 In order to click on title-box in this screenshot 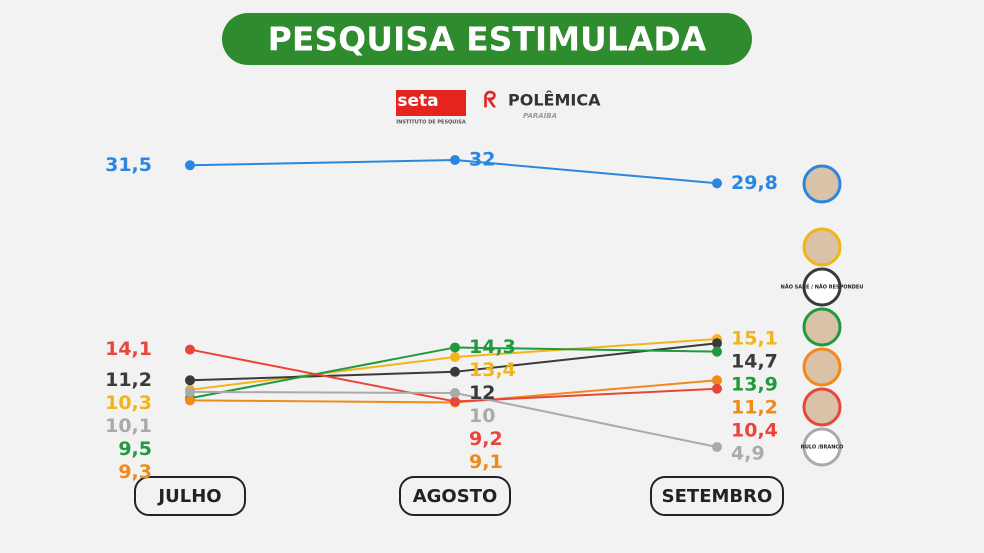, I will do `click(487, 39)`.